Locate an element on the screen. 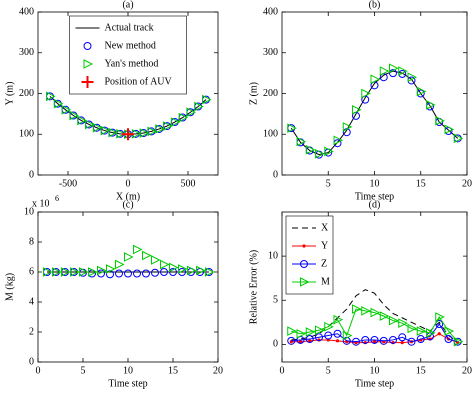 The width and height of the screenshot is (474, 405). legend-label: M is located at coordinates (325, 281).